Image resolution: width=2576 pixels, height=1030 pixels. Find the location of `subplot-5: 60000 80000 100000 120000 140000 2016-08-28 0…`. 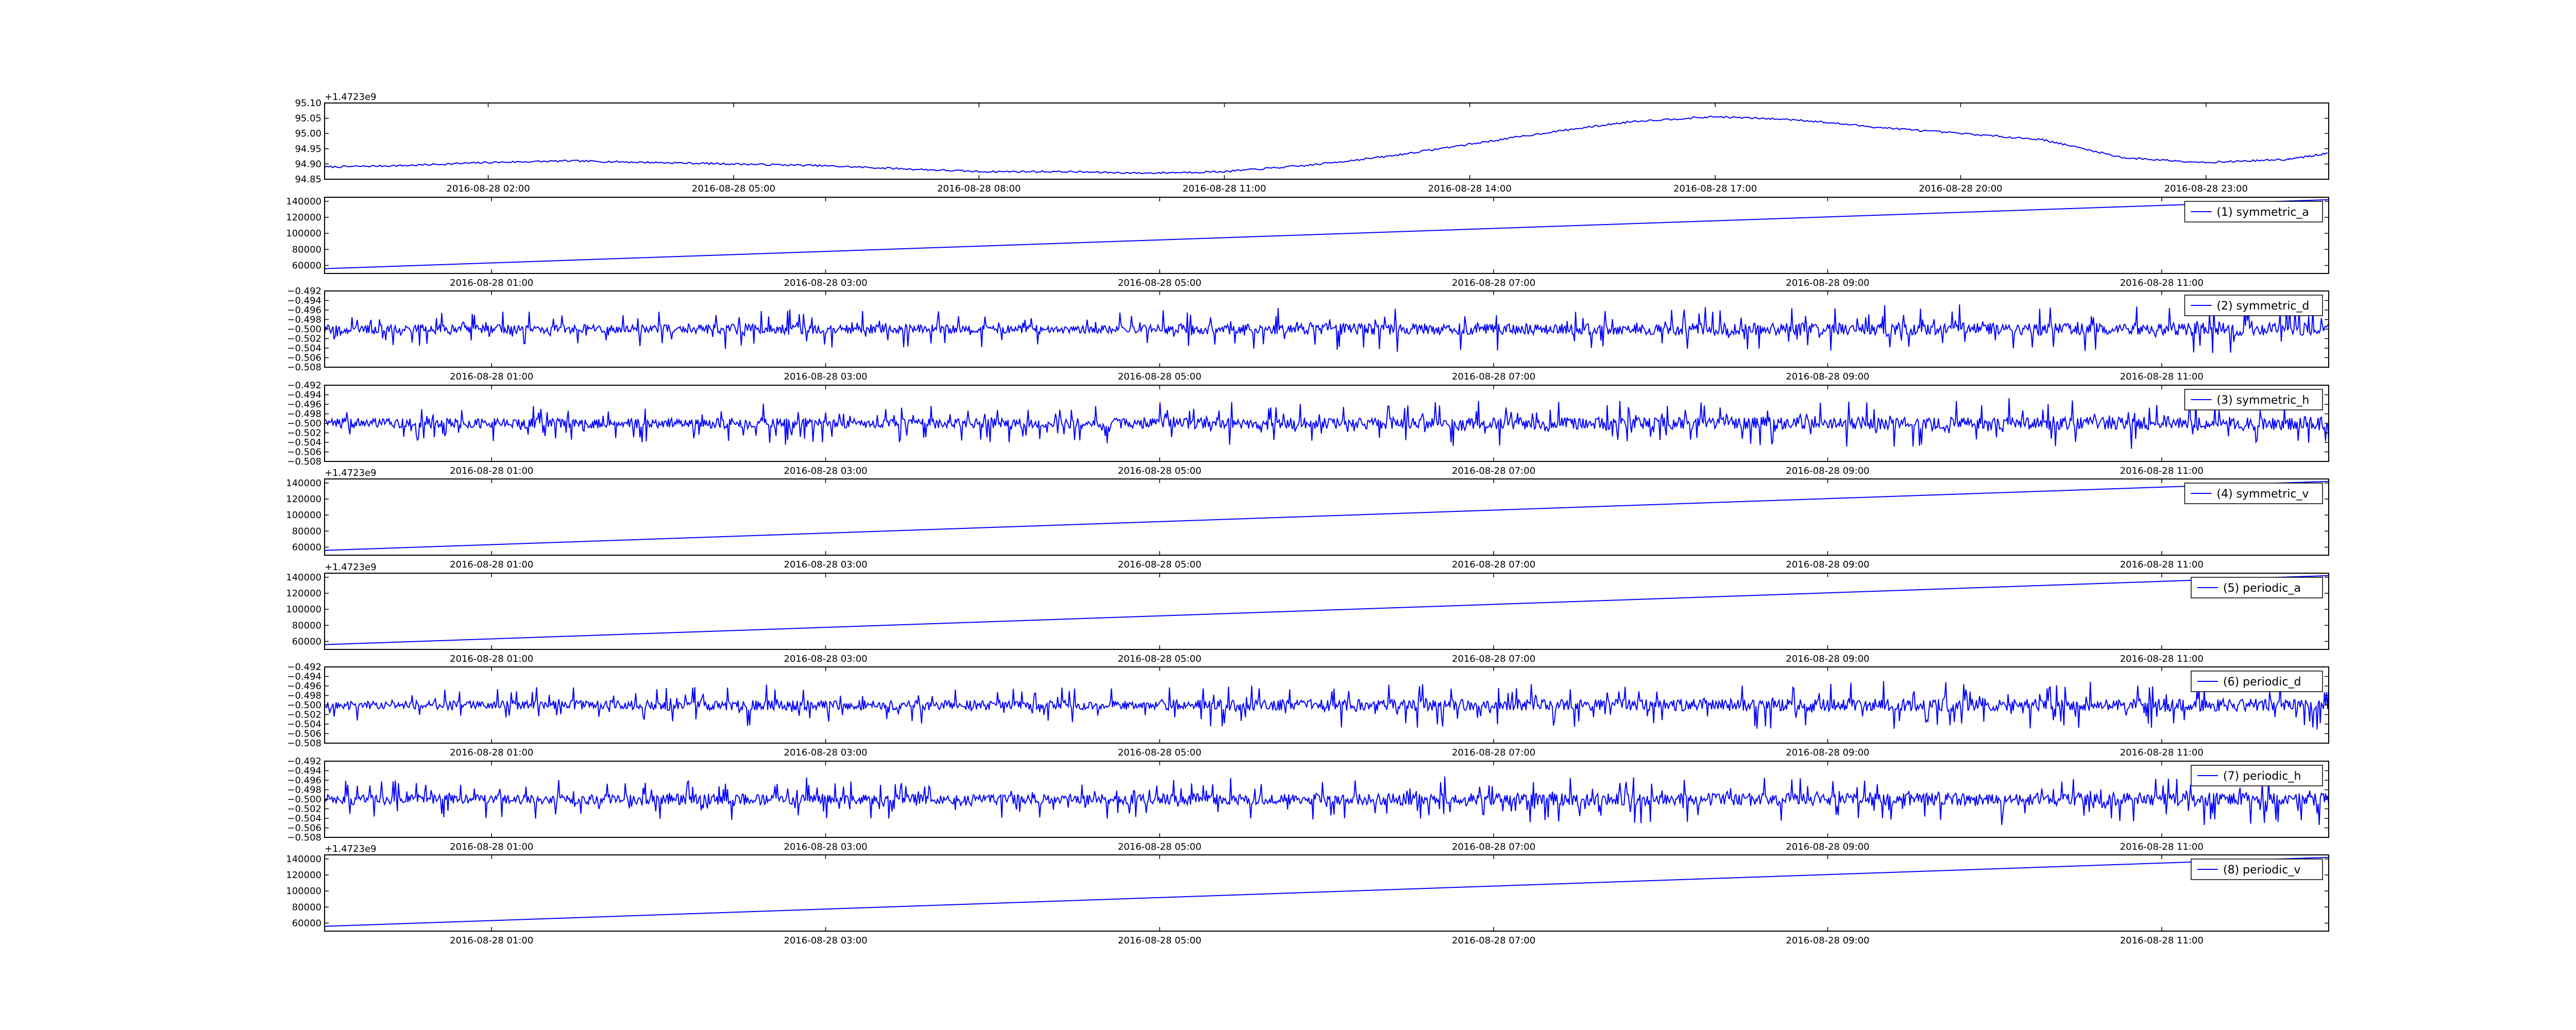

subplot-5: 60000 80000 100000 120000 140000 2016-08-28 0… is located at coordinates (1307, 613).